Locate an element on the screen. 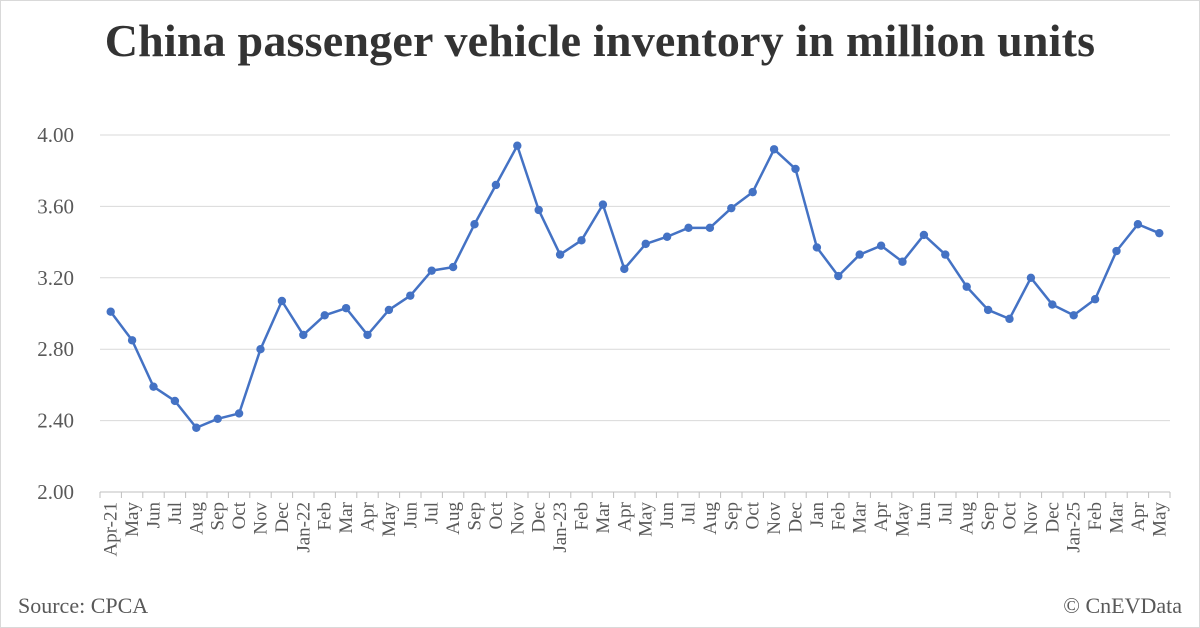 Image resolution: width=1200 pixels, height=628 pixels. y-tick-label: 2.00 is located at coordinates (55, 492).